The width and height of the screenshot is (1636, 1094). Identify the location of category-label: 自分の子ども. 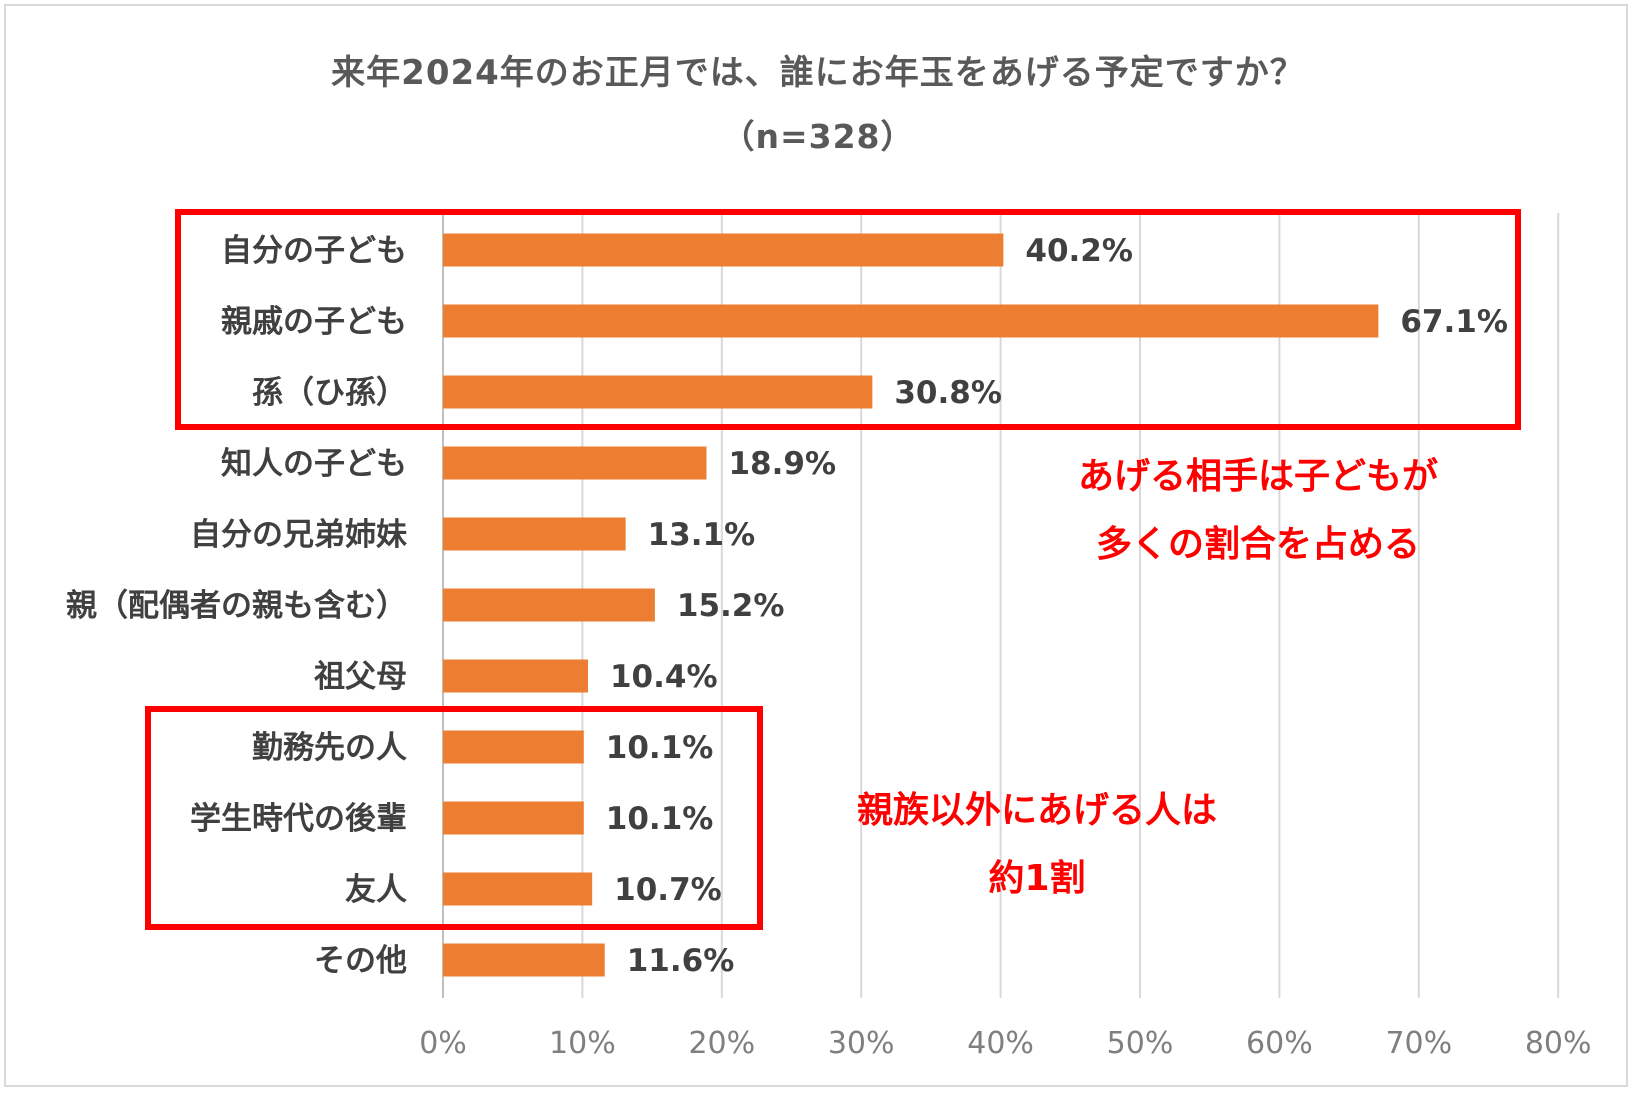
(314, 251).